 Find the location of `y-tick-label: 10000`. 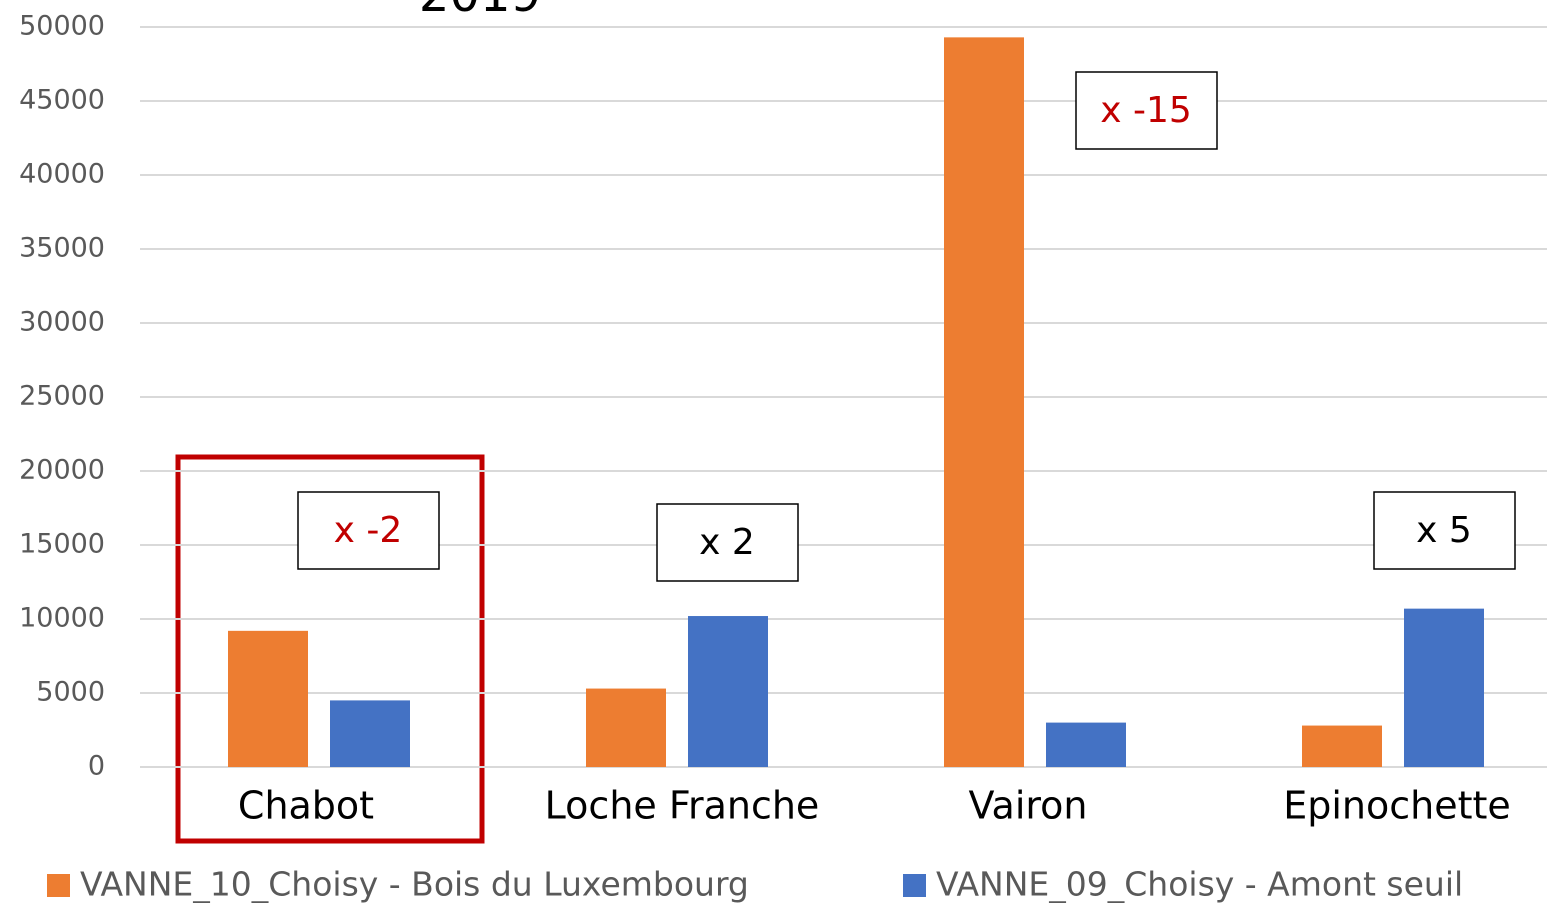

y-tick-label: 10000 is located at coordinates (62, 618).